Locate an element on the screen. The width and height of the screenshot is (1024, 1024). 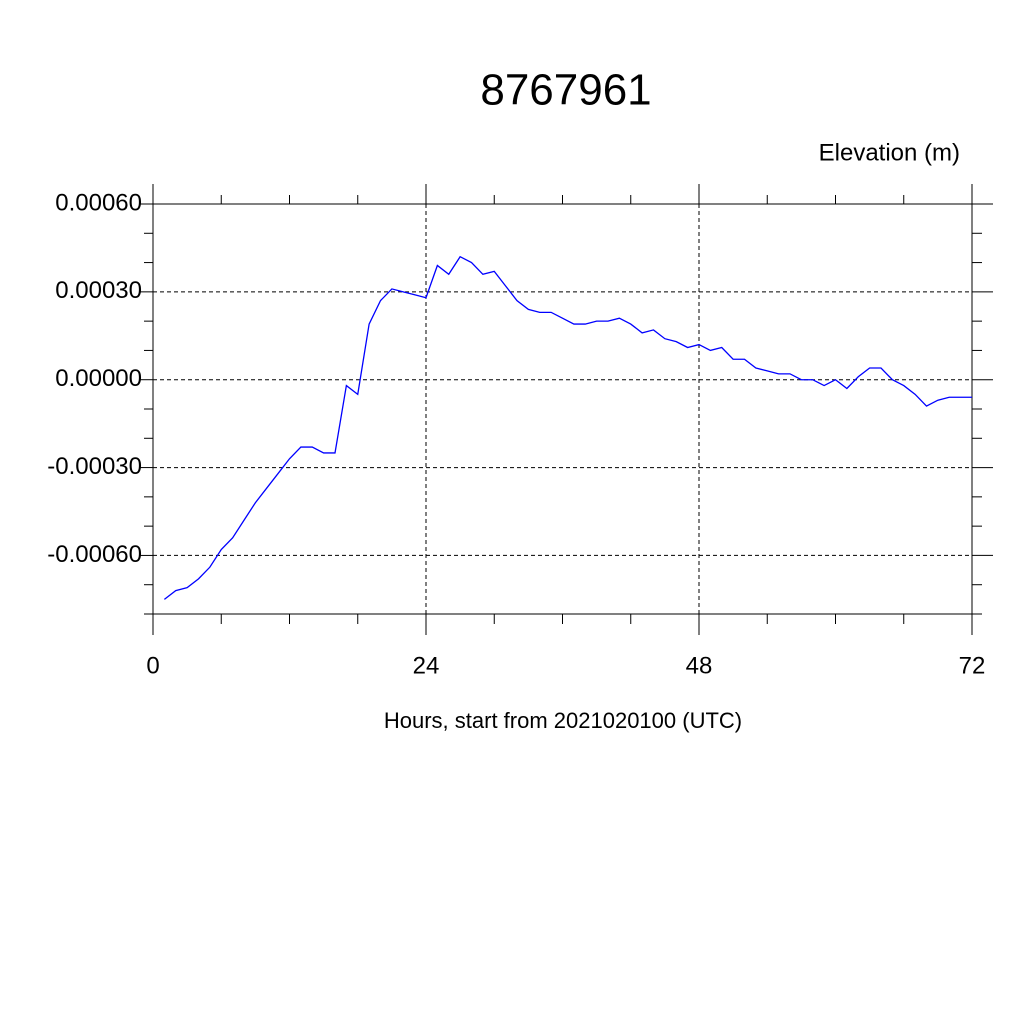
y-tick-label: -0.00060 is located at coordinates (94, 554).